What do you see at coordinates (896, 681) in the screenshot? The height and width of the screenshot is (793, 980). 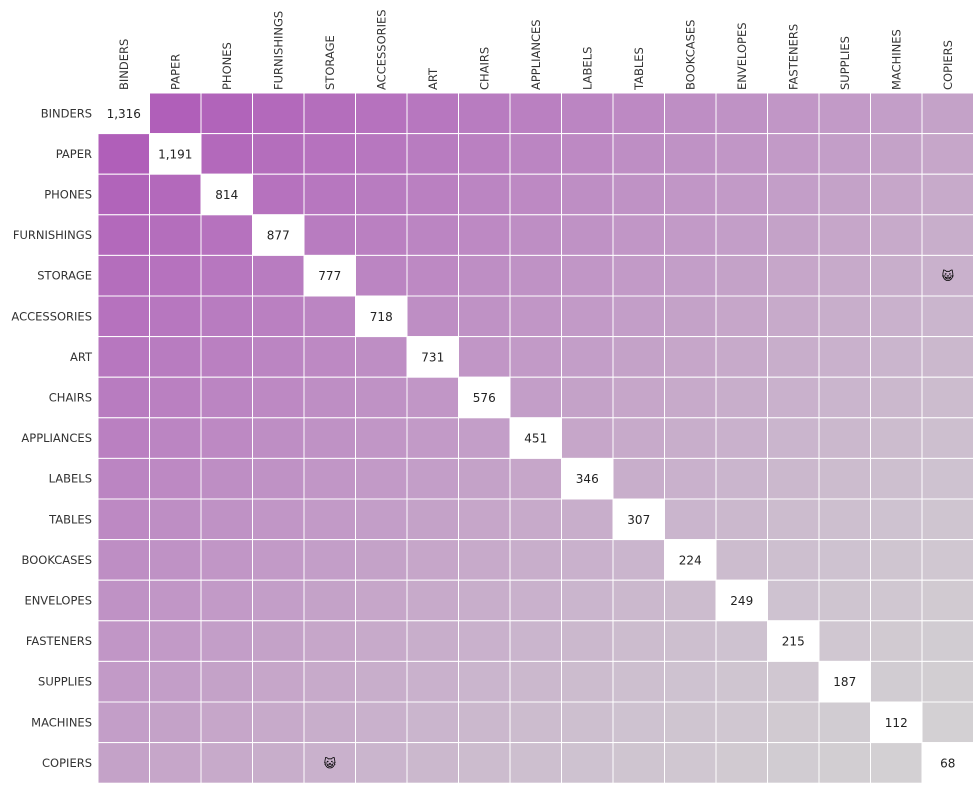 I see `heatmap-cell-supplies-machines` at bounding box center [896, 681].